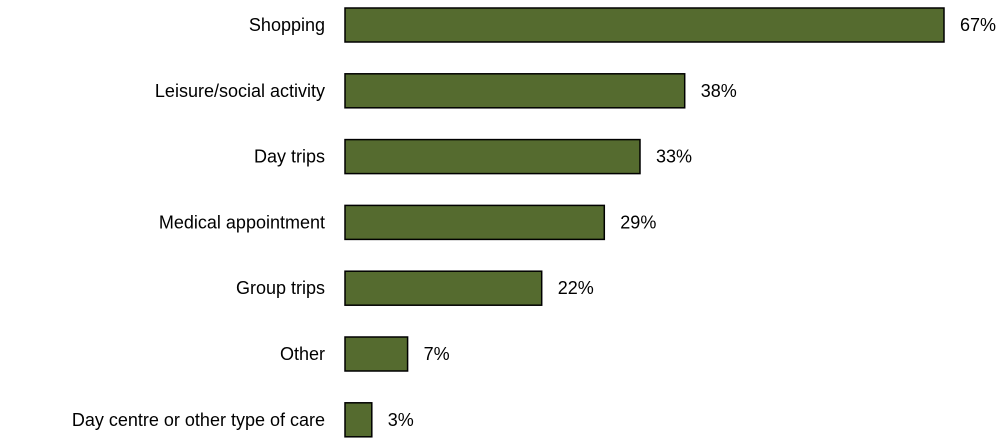 The width and height of the screenshot is (1007, 441). What do you see at coordinates (289, 157) in the screenshot?
I see `category-label: Day trips` at bounding box center [289, 157].